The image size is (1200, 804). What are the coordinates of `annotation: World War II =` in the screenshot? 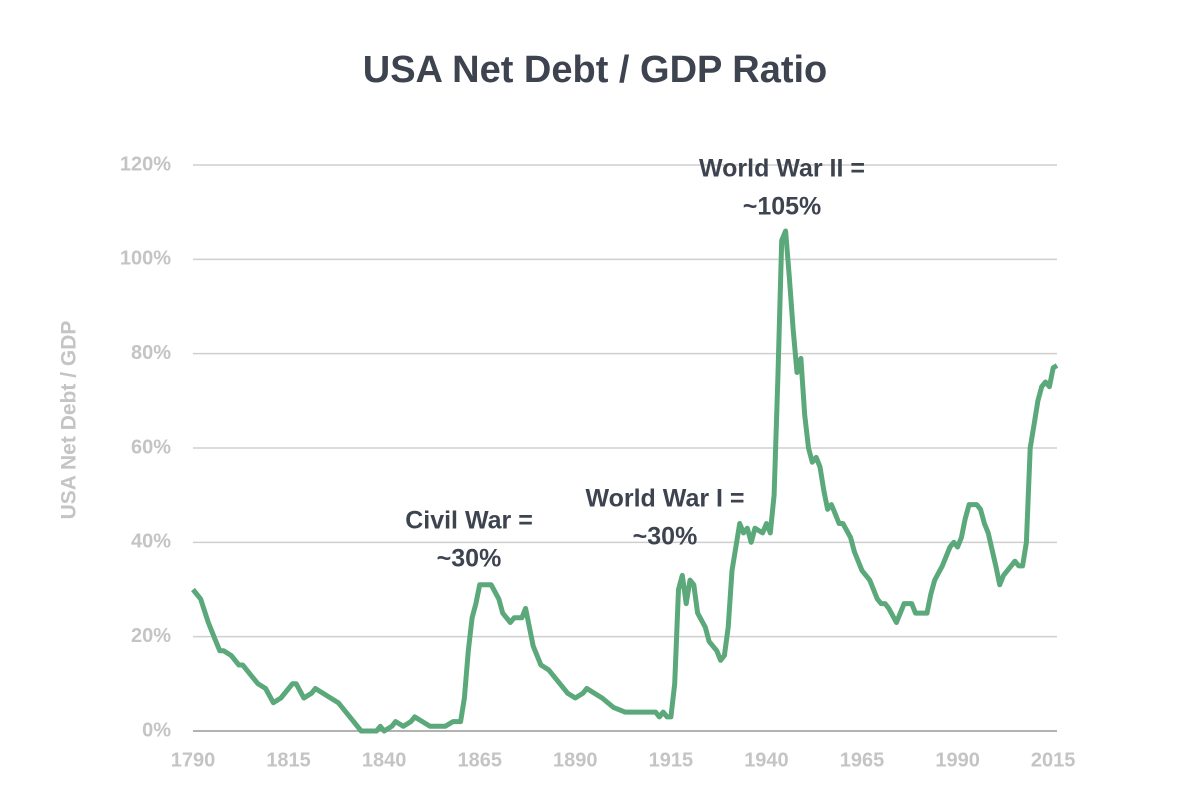 It's located at (782, 169).